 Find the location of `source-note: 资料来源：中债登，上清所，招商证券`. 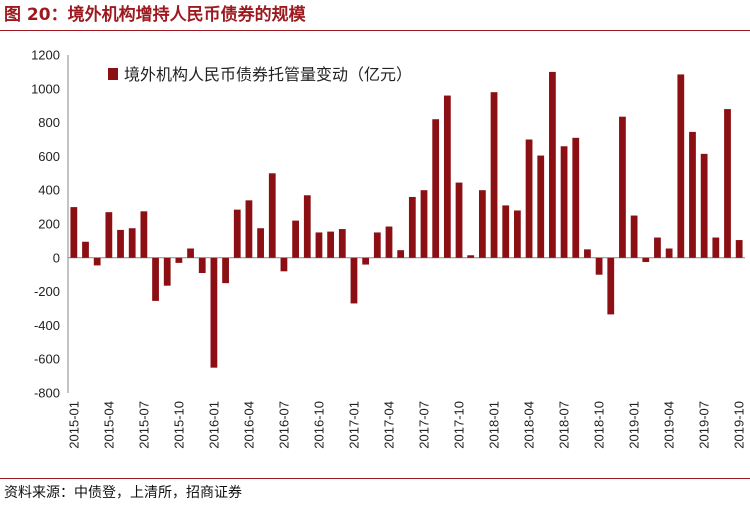

source-note: 资料来源：中债登，上清所，招商证券 is located at coordinates (123, 493).